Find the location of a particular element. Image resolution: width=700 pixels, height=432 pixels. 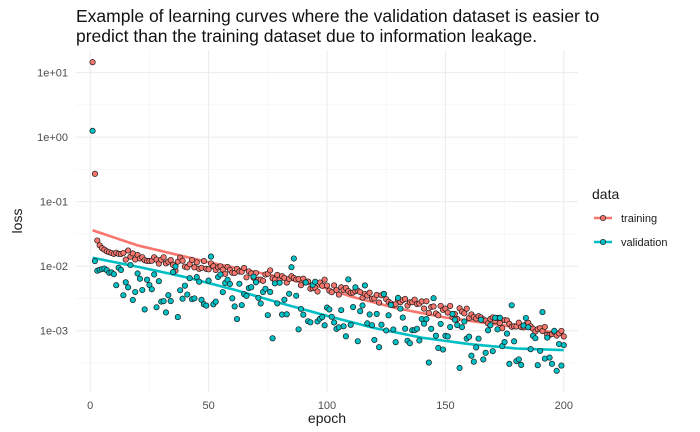

legend-title: data is located at coordinates (605, 194).